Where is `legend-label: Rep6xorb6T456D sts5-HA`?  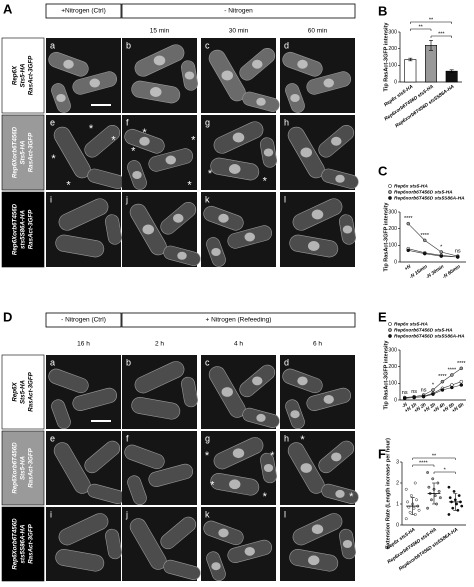 legend-label: Rep6xorb6T456D sts5-HA is located at coordinates (423, 192).